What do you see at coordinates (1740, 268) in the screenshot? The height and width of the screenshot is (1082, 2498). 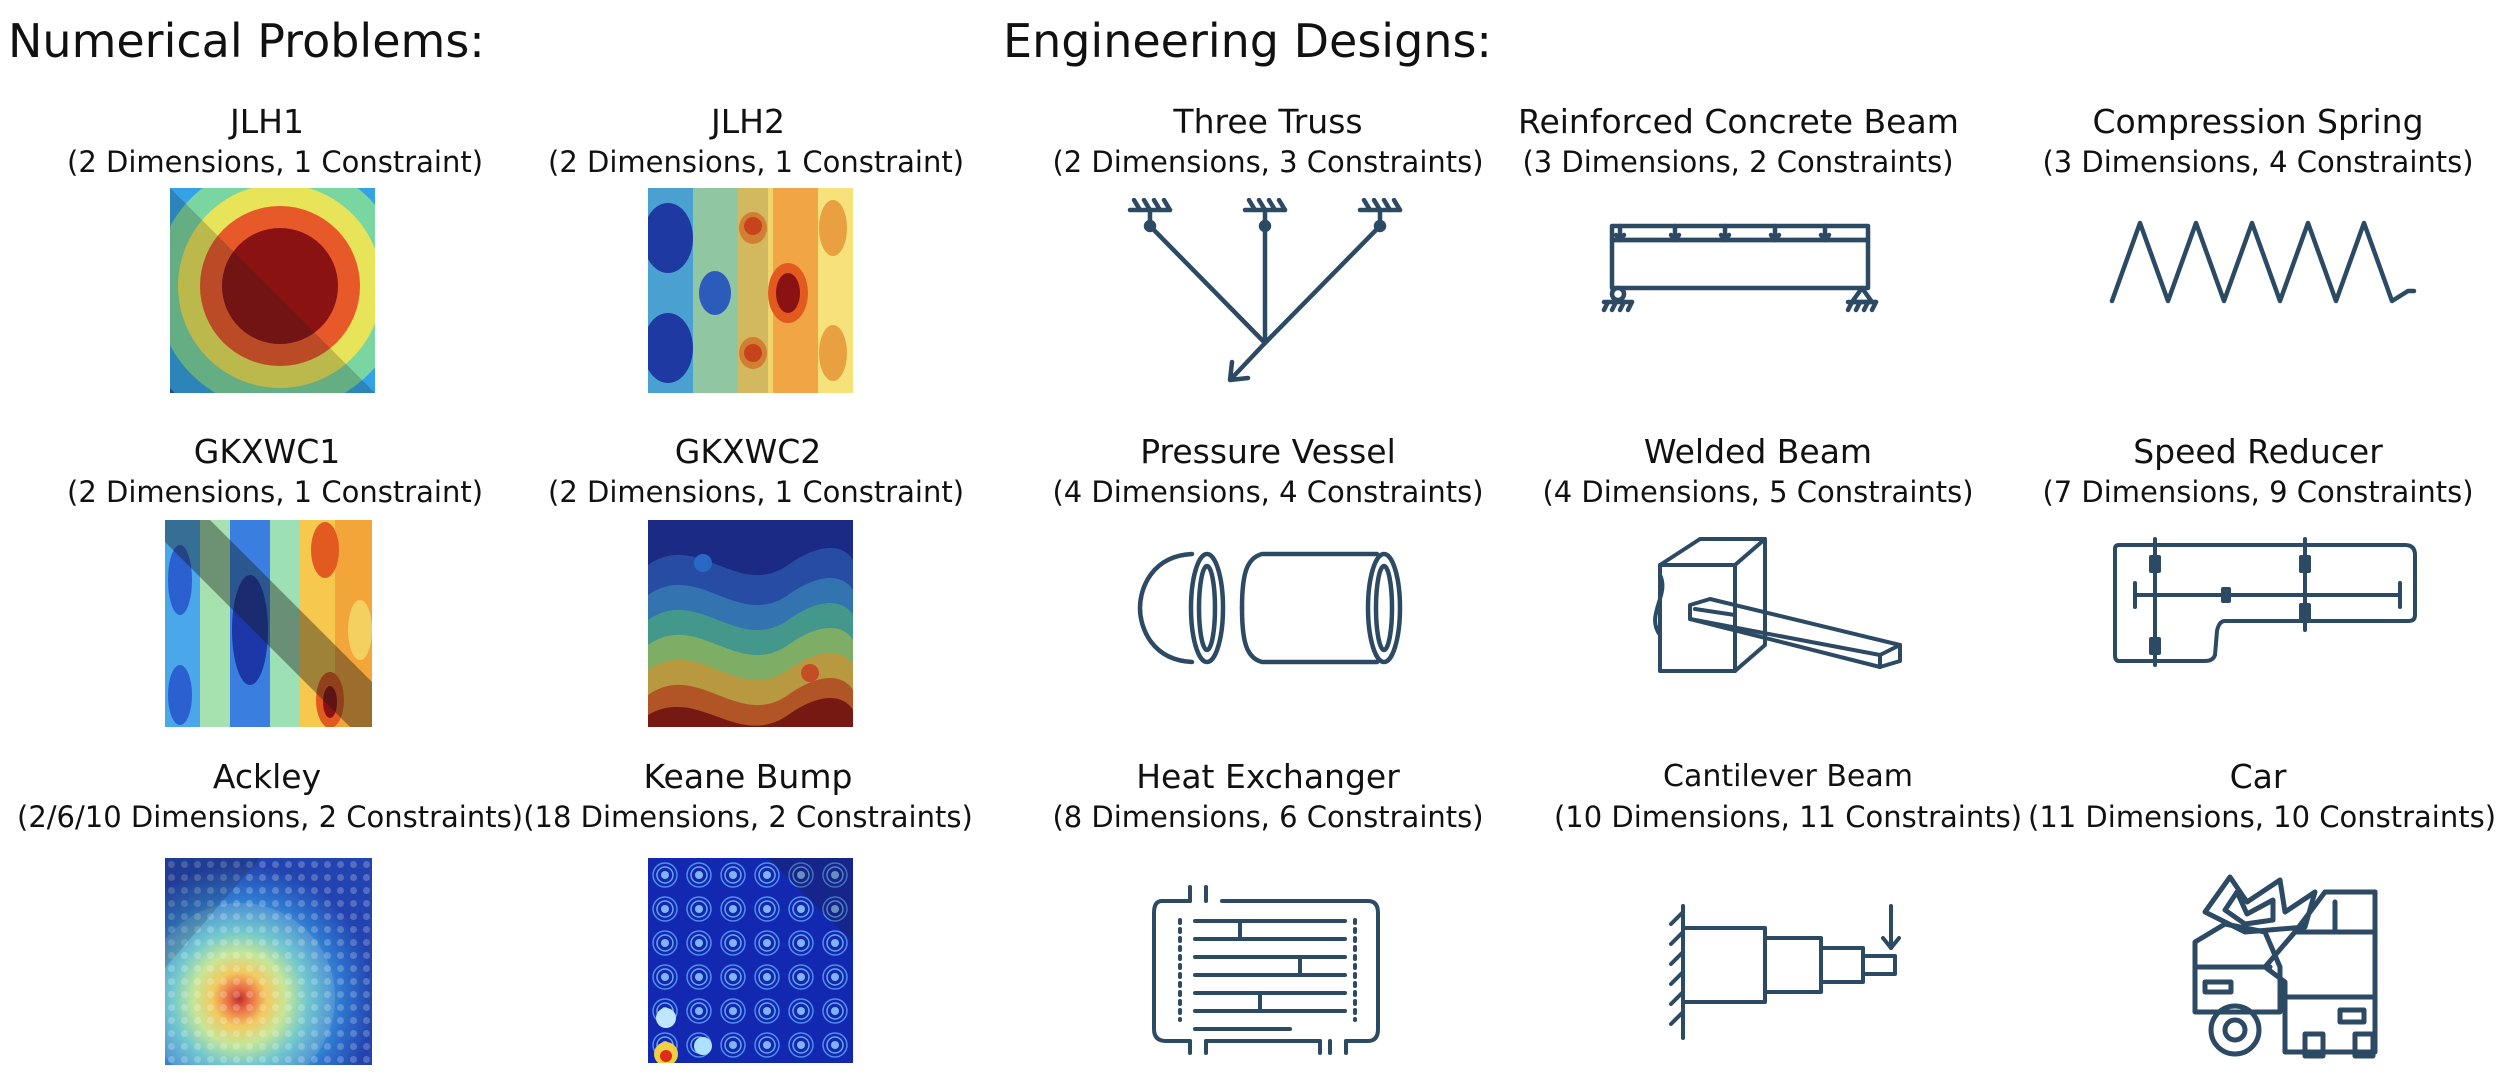 I see `concrete-beam-icon` at bounding box center [1740, 268].